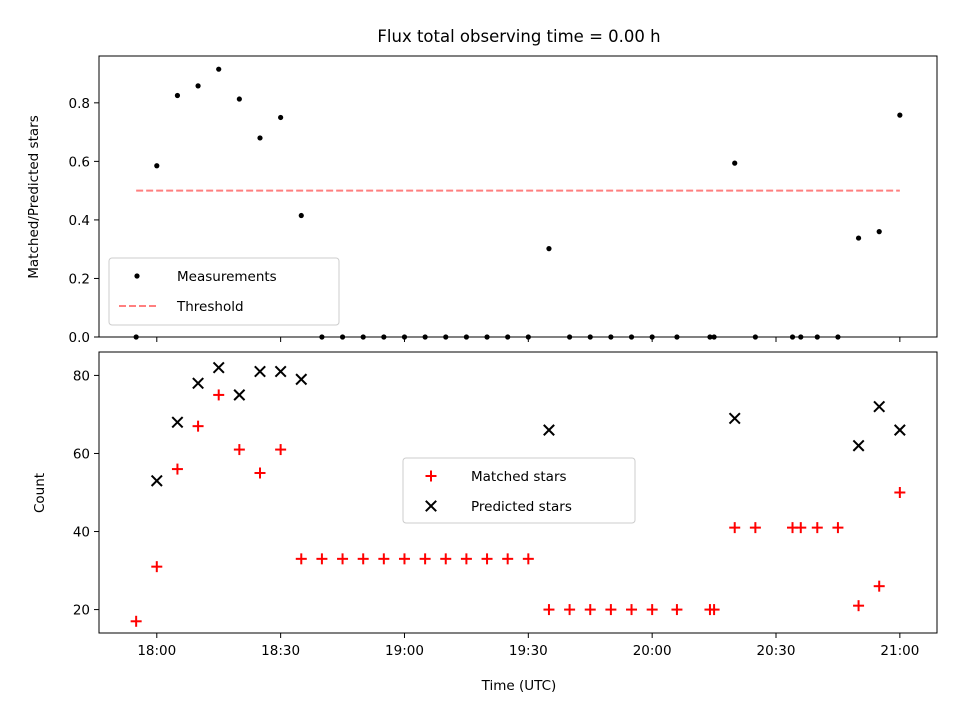 The height and width of the screenshot is (720, 960). I want to click on y-tick-label: 40, so click(81, 533).